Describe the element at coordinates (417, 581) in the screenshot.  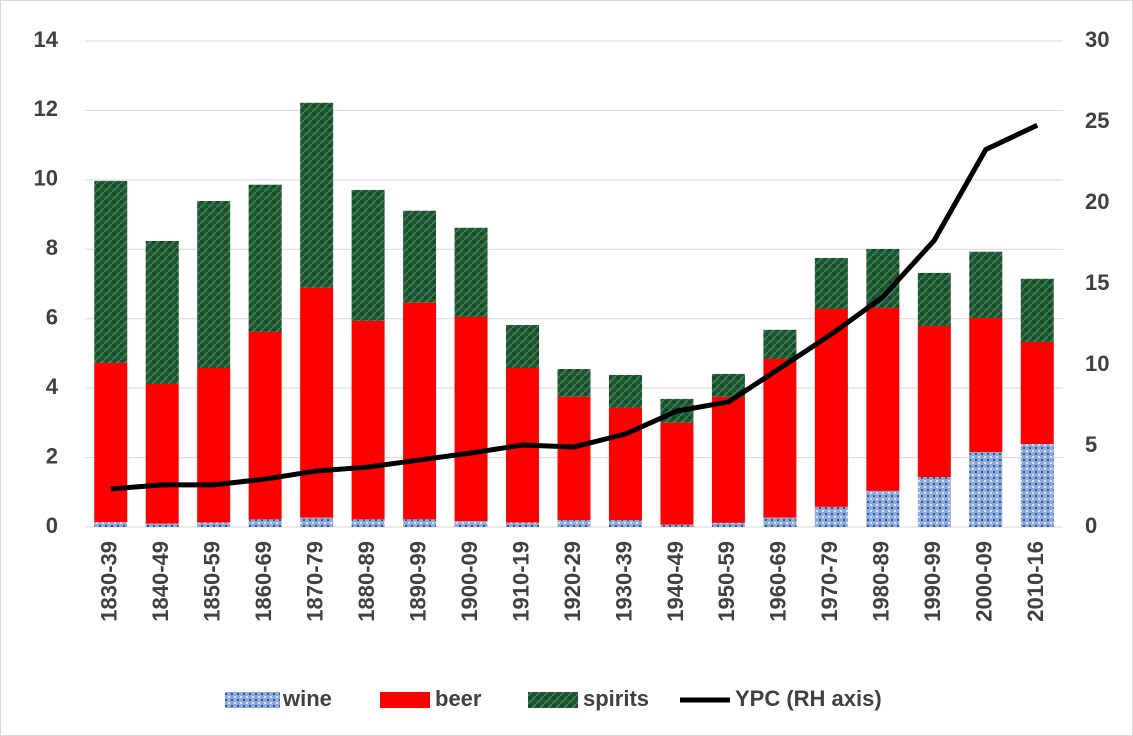
I see `x-tick-label: 1890-99` at that location.